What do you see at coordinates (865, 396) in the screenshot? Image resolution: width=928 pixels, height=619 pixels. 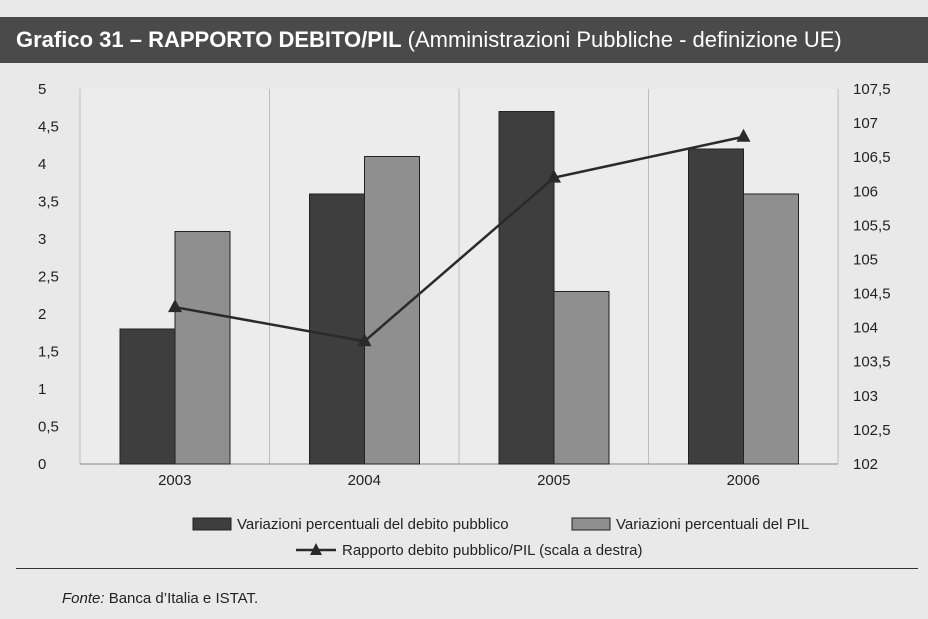 I see `y-right-tick-label: 103` at bounding box center [865, 396].